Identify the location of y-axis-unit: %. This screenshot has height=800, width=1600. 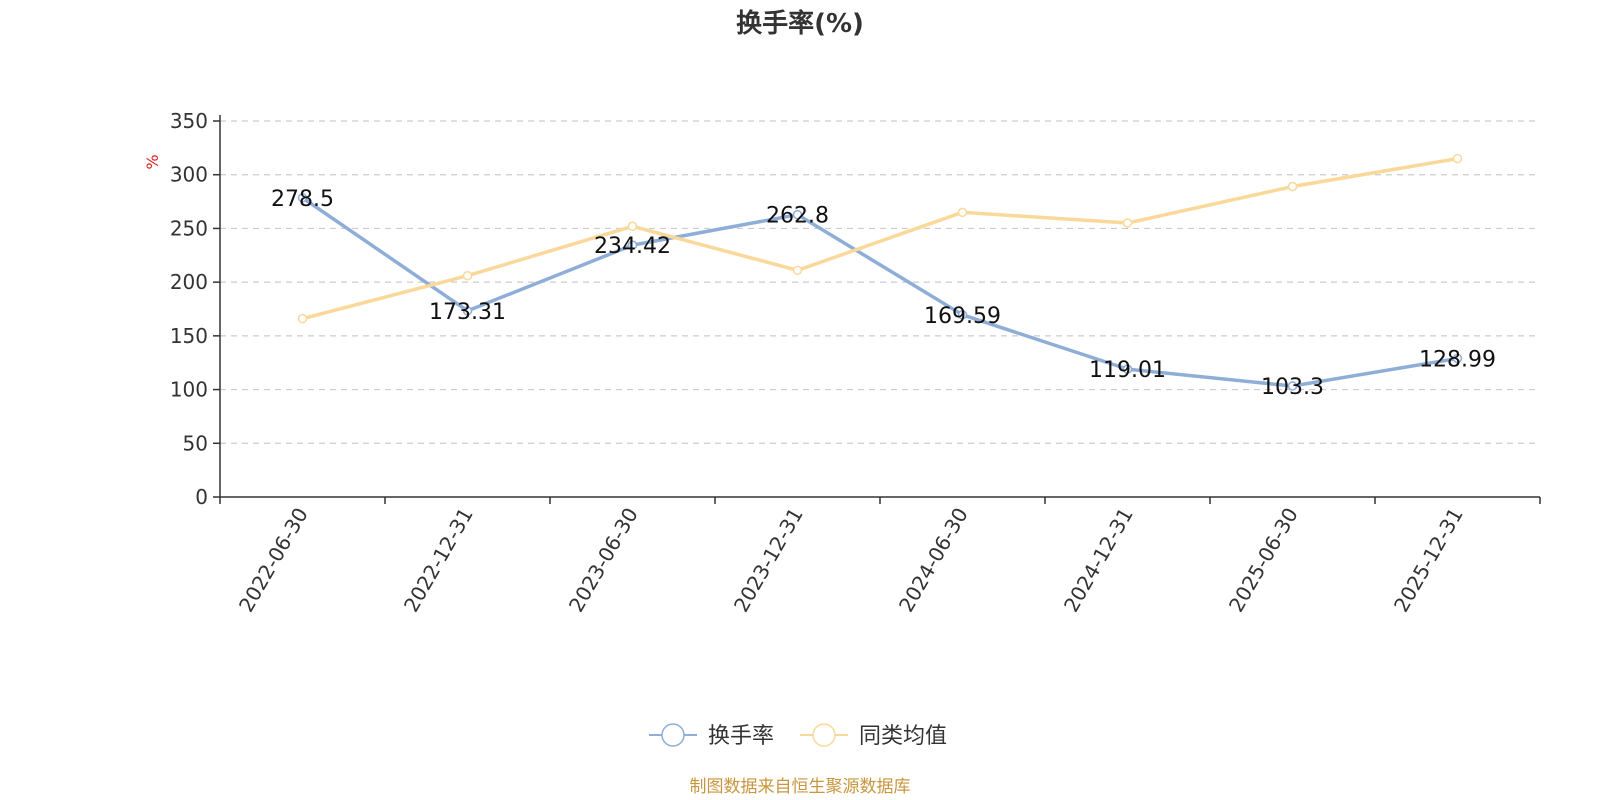
(152, 161).